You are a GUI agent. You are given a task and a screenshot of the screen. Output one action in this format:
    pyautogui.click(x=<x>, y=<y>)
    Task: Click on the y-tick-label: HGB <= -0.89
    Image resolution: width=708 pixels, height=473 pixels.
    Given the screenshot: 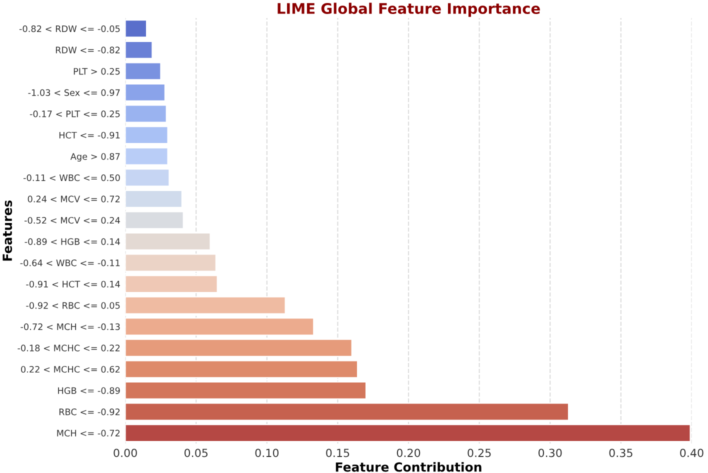 What is the action you would take?
    pyautogui.click(x=89, y=390)
    